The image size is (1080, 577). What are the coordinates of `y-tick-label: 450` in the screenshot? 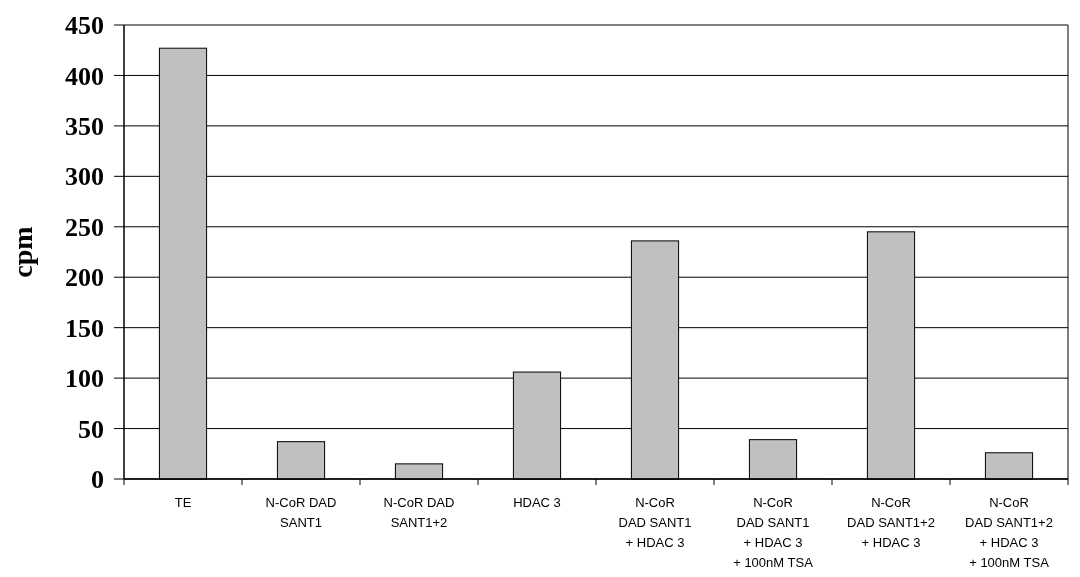 It's located at (84, 26).